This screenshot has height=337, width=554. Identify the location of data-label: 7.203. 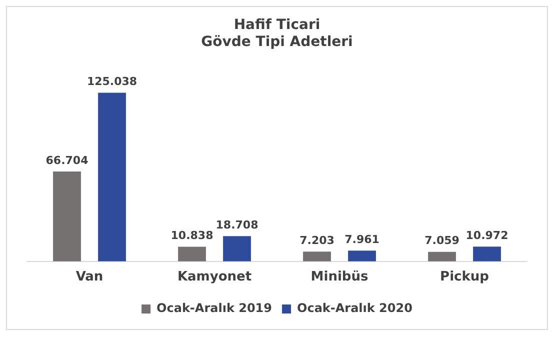
(317, 241).